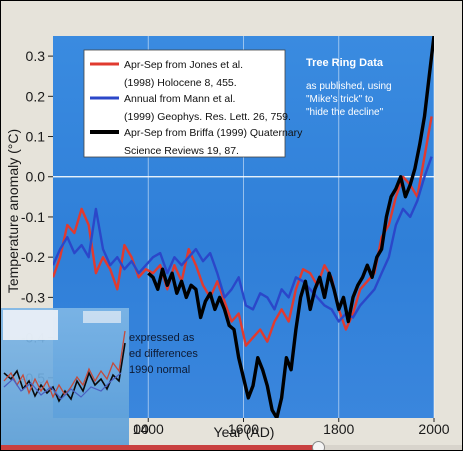  Describe the element at coordinates (36, 137) in the screenshot. I see `y-tick-label: 0.1` at that location.